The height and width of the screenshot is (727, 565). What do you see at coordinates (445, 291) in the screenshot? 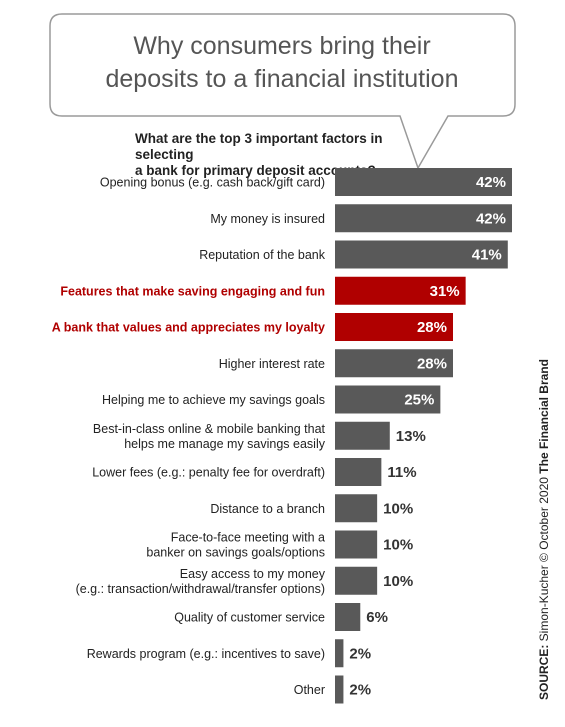
I see `bar-value-label: 31%` at bounding box center [445, 291].